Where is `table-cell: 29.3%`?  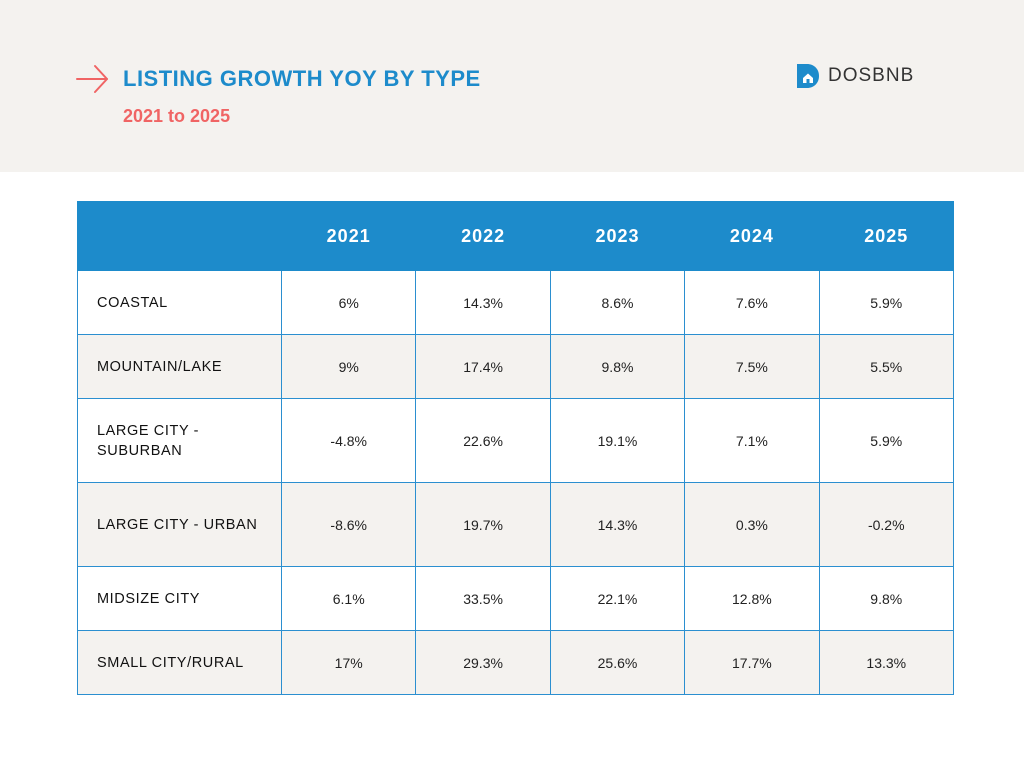 table-cell: 29.3% is located at coordinates (483, 662).